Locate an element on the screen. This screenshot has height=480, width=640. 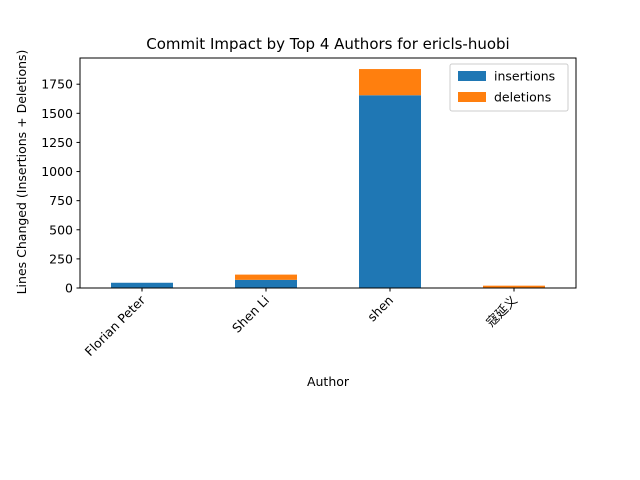
legend-label-insertions: insertions is located at coordinates (524, 76).